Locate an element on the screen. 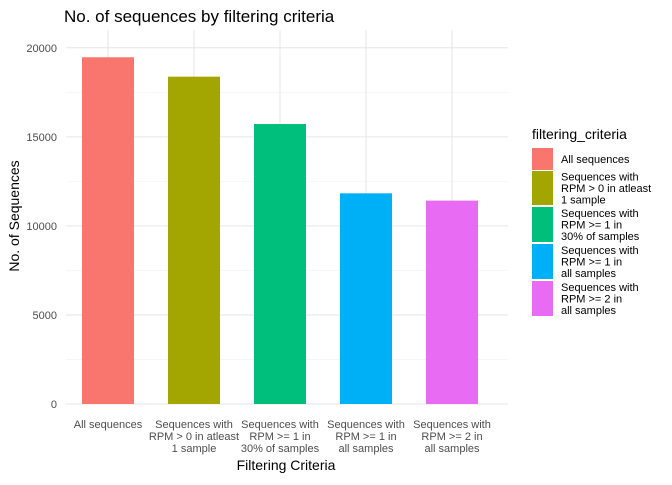  legend-label: Sequences with RPM >= 1 in all samples is located at coordinates (600, 262).